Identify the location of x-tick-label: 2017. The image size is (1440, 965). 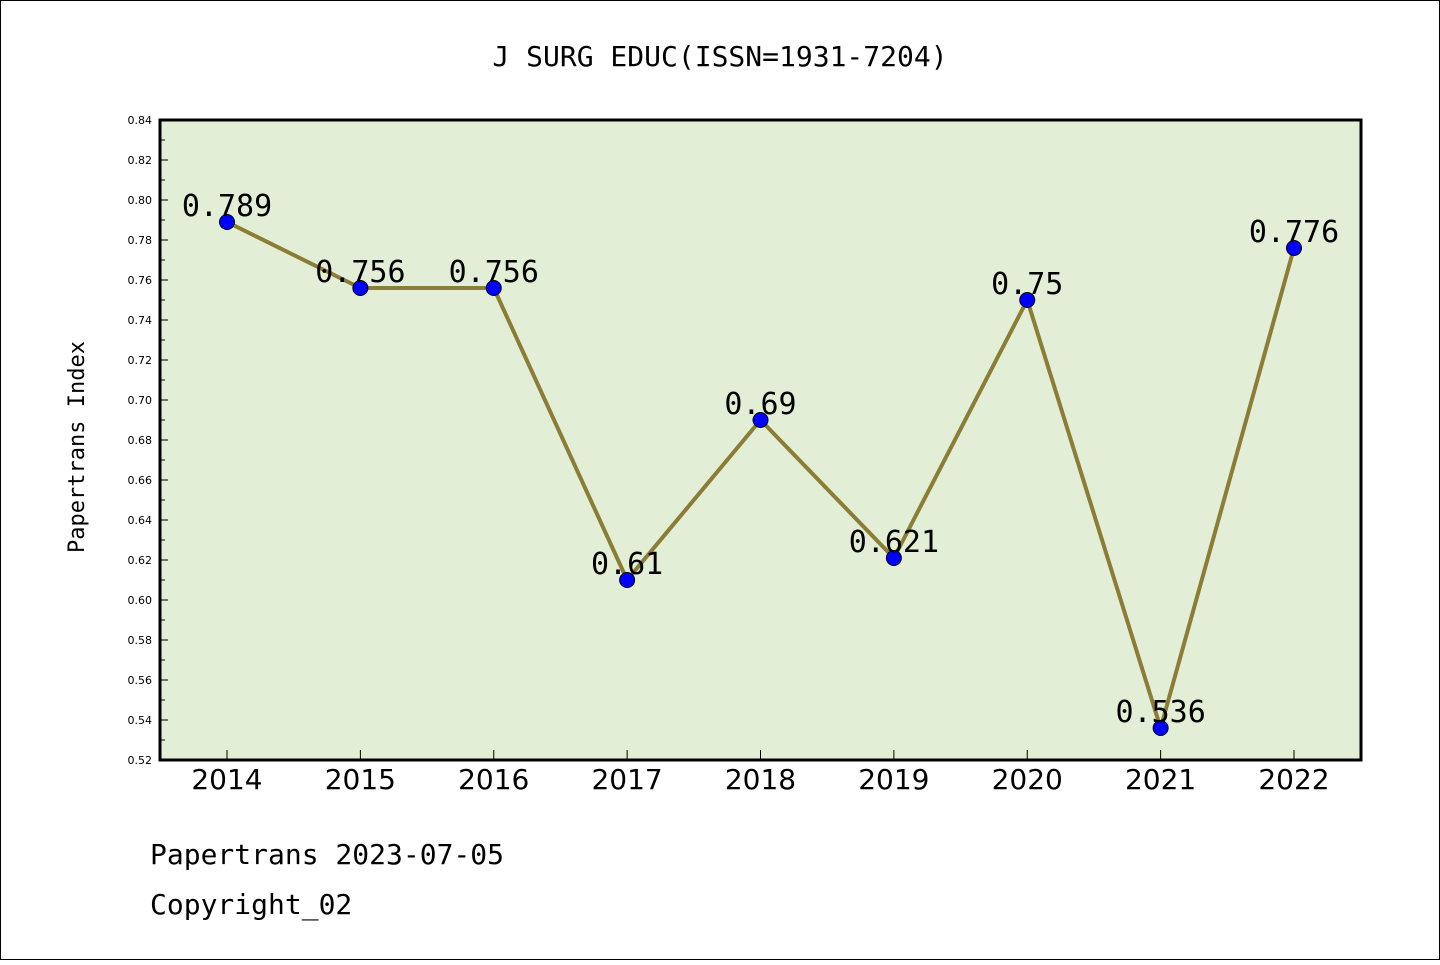
(626, 779).